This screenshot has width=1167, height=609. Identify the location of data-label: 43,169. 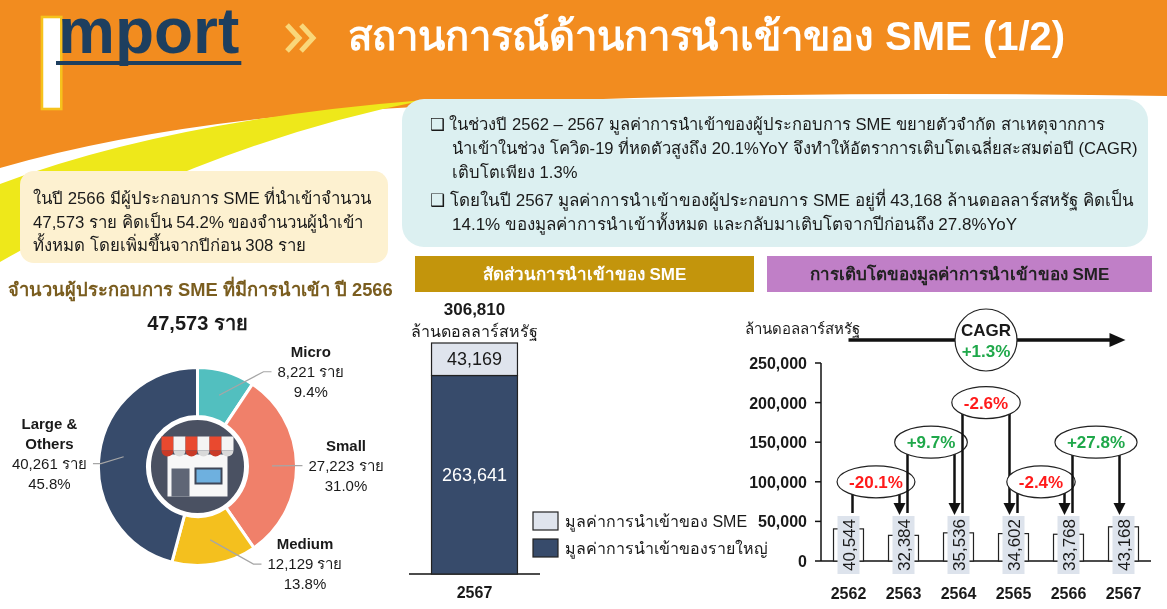
(474, 359).